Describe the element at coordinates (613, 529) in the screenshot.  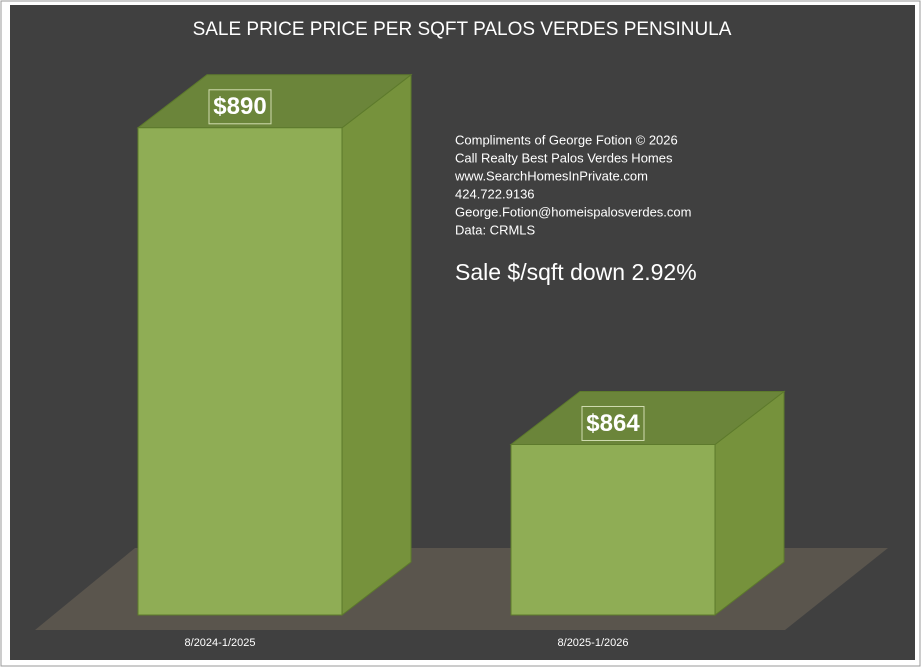
I see `bar-front` at that location.